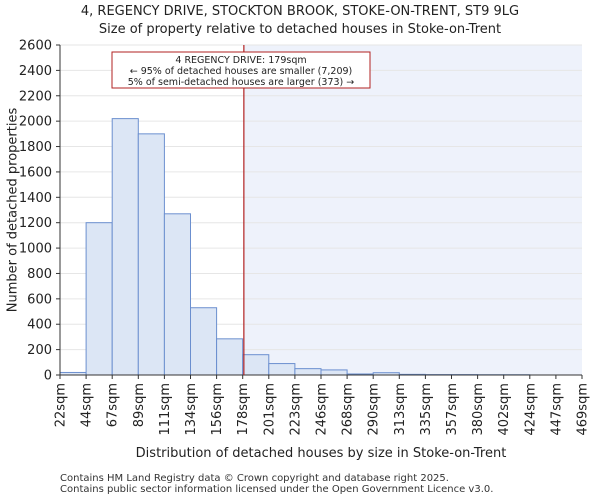 The image size is (600, 500). What do you see at coordinates (191, 409) in the screenshot?
I see `x-tick-label: 134sqm` at bounding box center [191, 409].